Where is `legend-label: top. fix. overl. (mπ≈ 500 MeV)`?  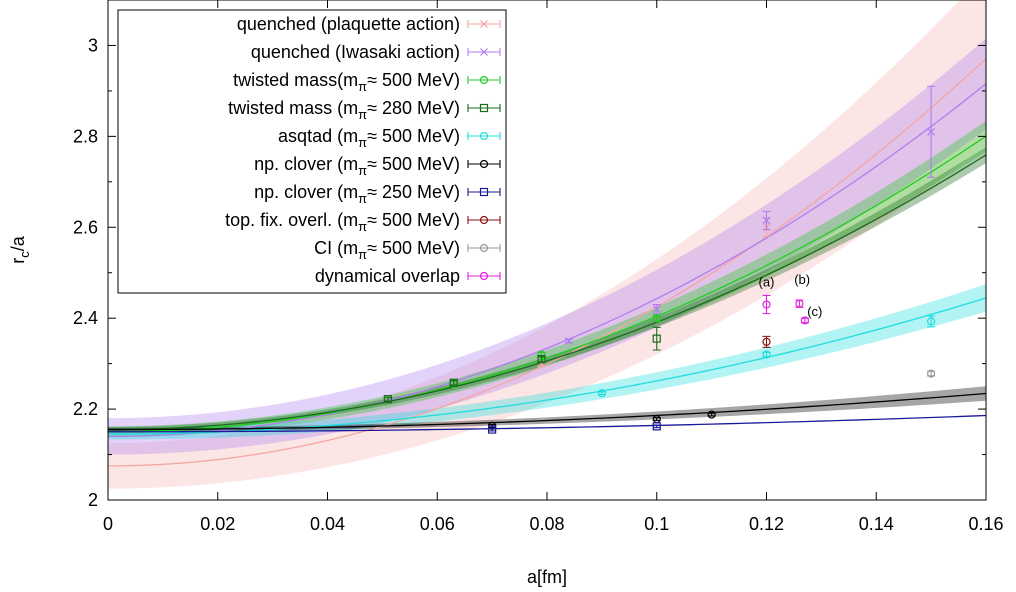
legend-label: top. fix. overl. (mπ≈ 500 MeV) is located at coordinates (342, 222).